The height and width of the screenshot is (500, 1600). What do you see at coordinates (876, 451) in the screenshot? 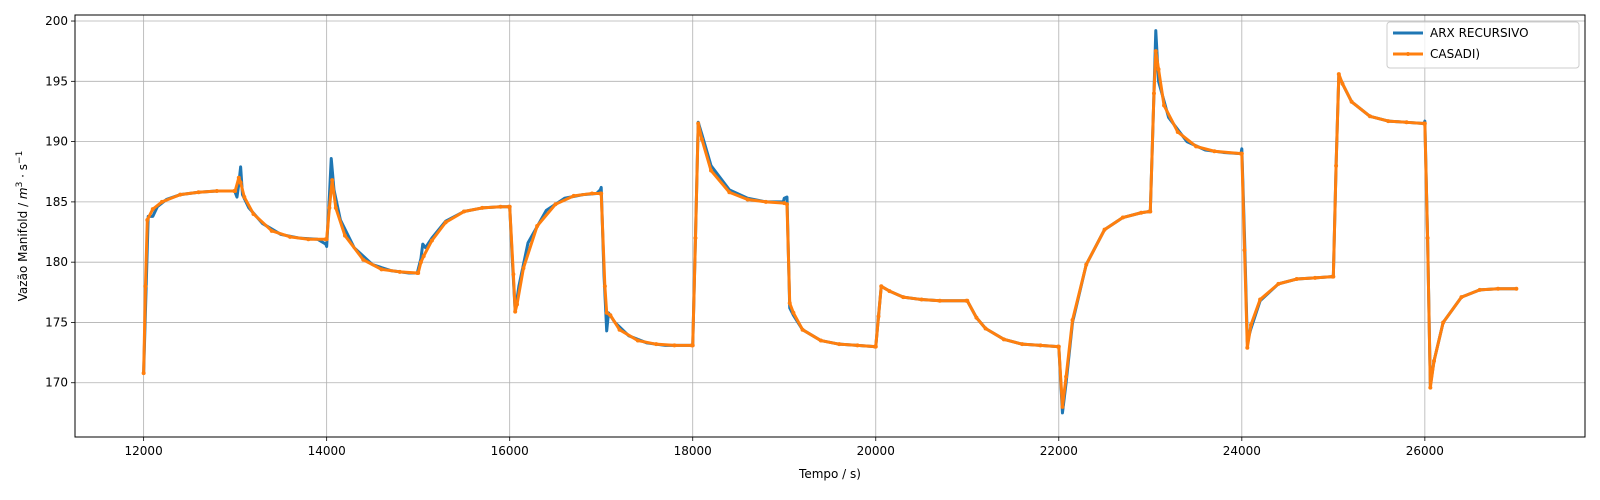
I see `x-tick-label: 20000` at bounding box center [876, 451].